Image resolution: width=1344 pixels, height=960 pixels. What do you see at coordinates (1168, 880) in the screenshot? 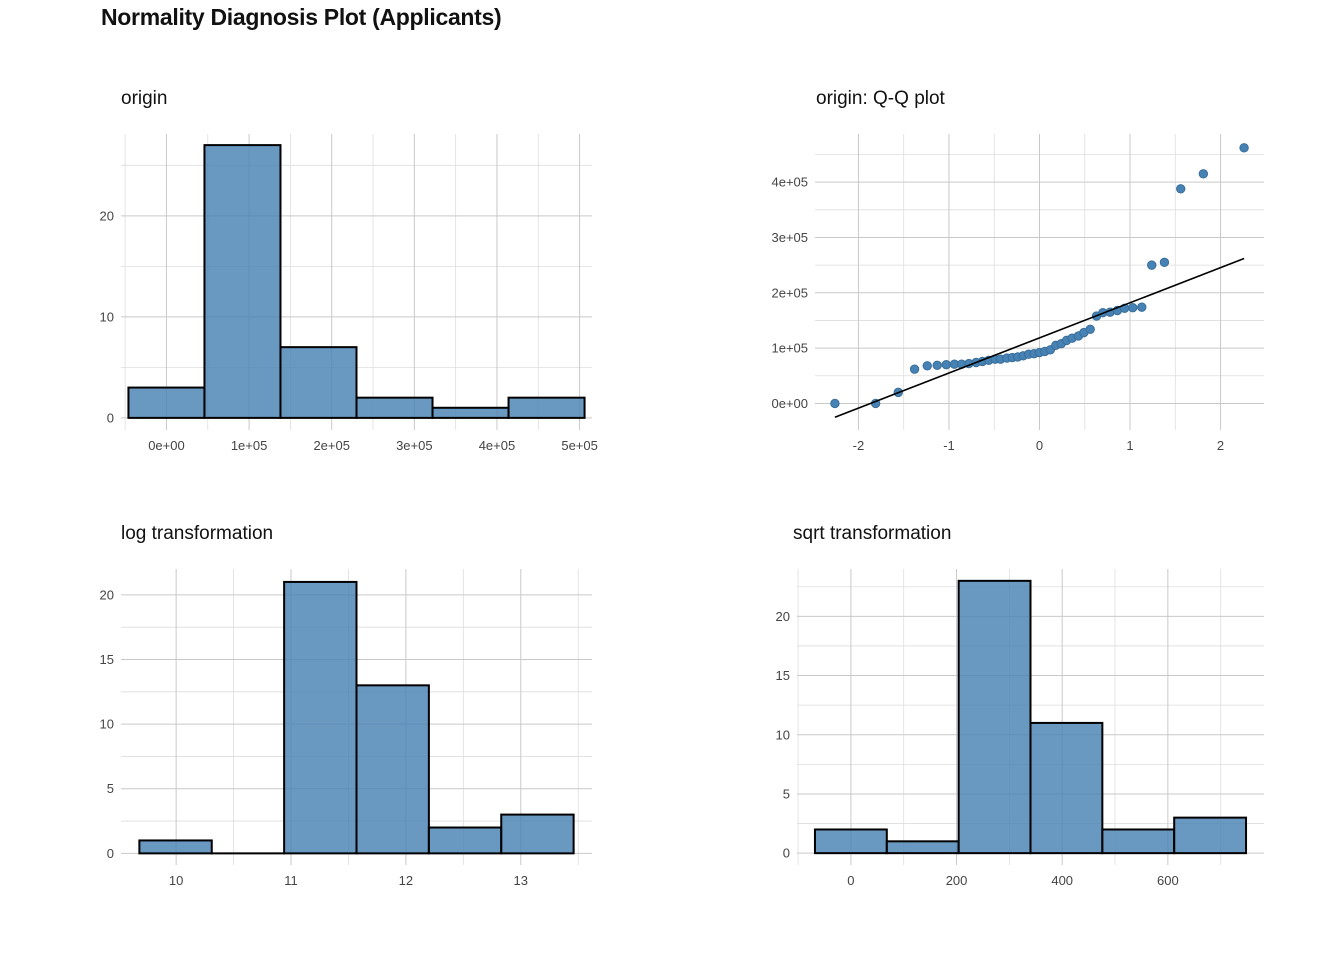
I see `x-tick-label: 600` at bounding box center [1168, 880].